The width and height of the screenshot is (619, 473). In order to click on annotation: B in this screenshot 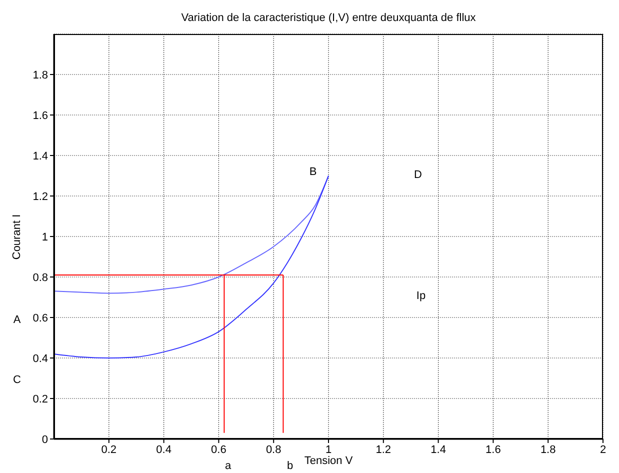, I will do `click(313, 172)`.